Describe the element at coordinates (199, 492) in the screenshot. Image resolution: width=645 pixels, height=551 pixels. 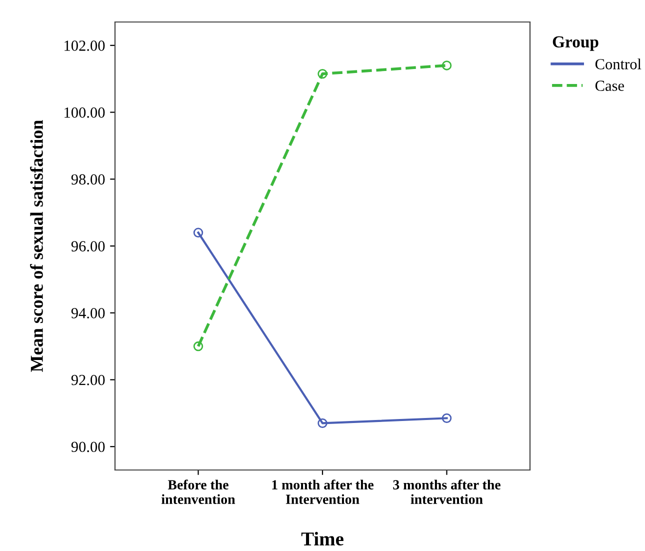
I see `x-tick-label: Before the intenvention` at that location.